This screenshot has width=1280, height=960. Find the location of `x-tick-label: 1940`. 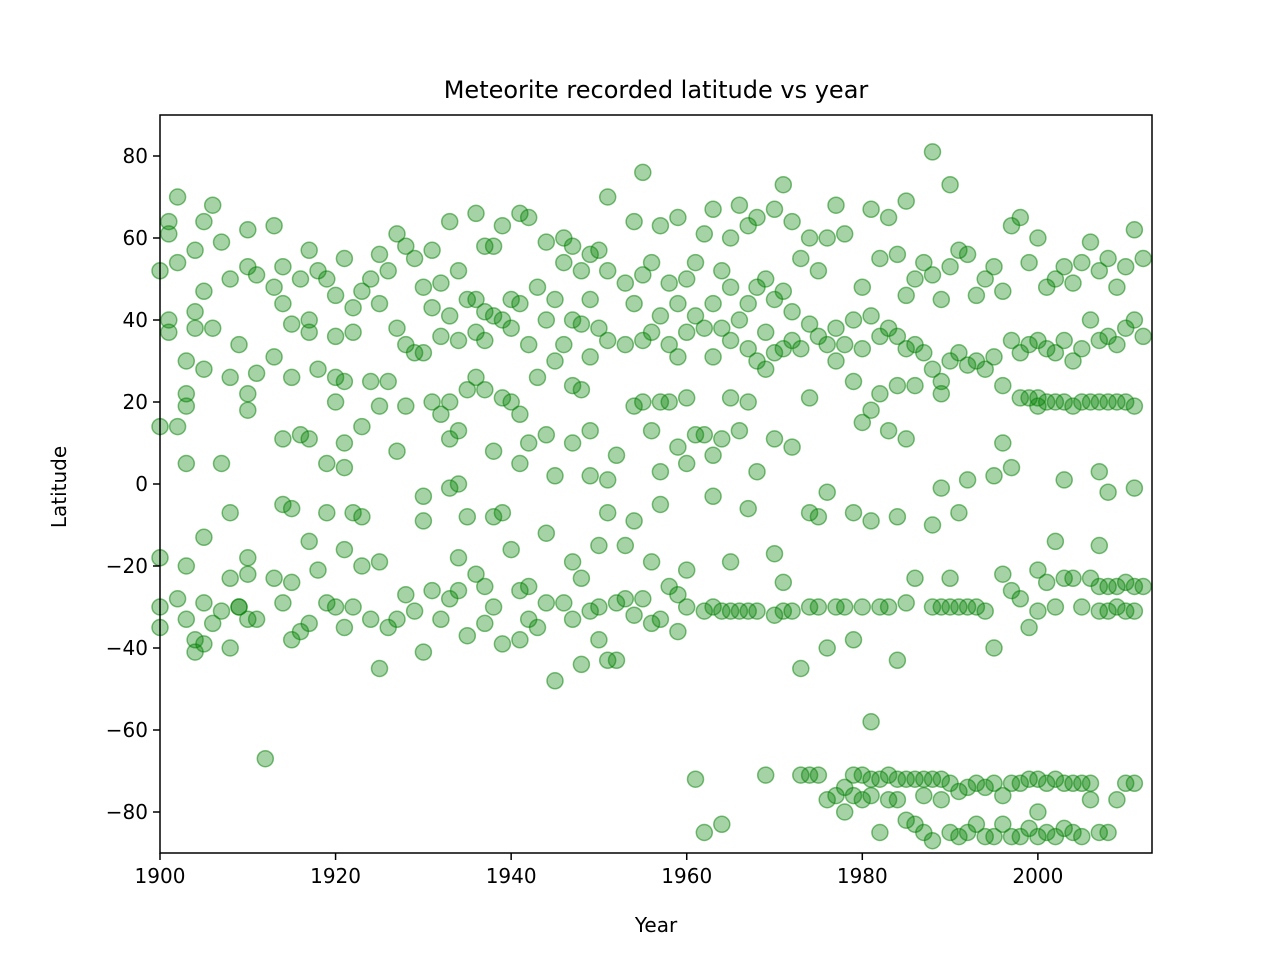

x-tick-label: 1940 is located at coordinates (511, 876).